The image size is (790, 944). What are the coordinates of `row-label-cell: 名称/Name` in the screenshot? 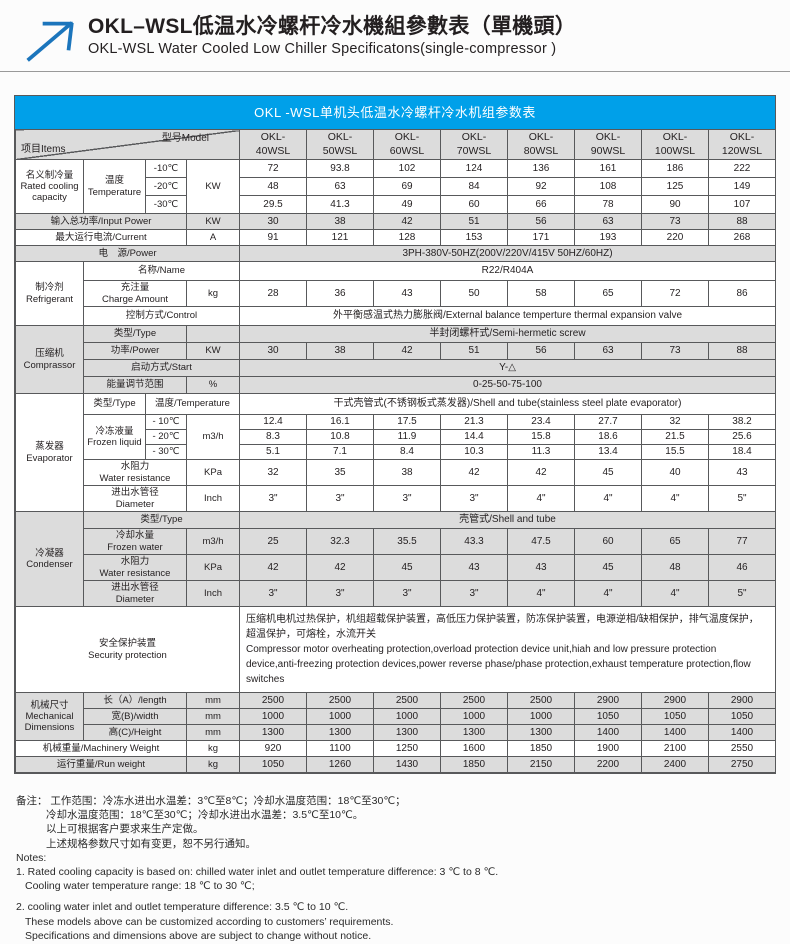 It's located at (161, 271).